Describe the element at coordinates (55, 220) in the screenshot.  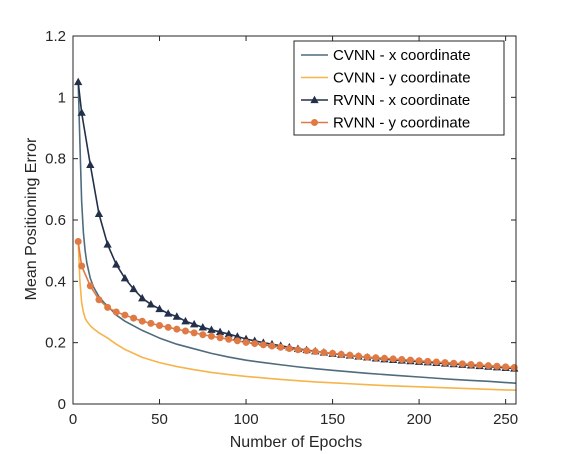
I see `y-tick-label: 0.6` at that location.